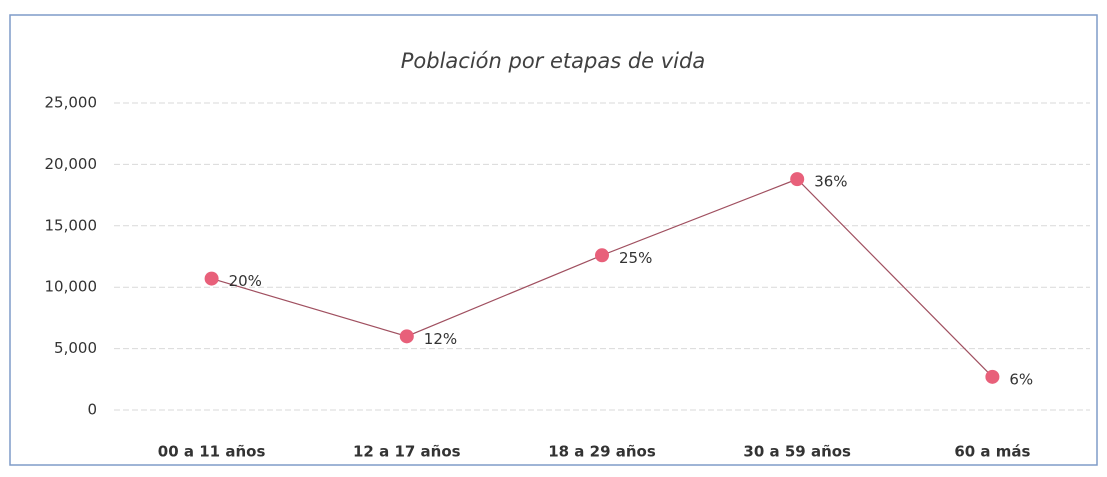 This screenshot has width=1107, height=477. What do you see at coordinates (602, 452) in the screenshot?
I see `x-tick-label: 18 a 29 años` at bounding box center [602, 452].